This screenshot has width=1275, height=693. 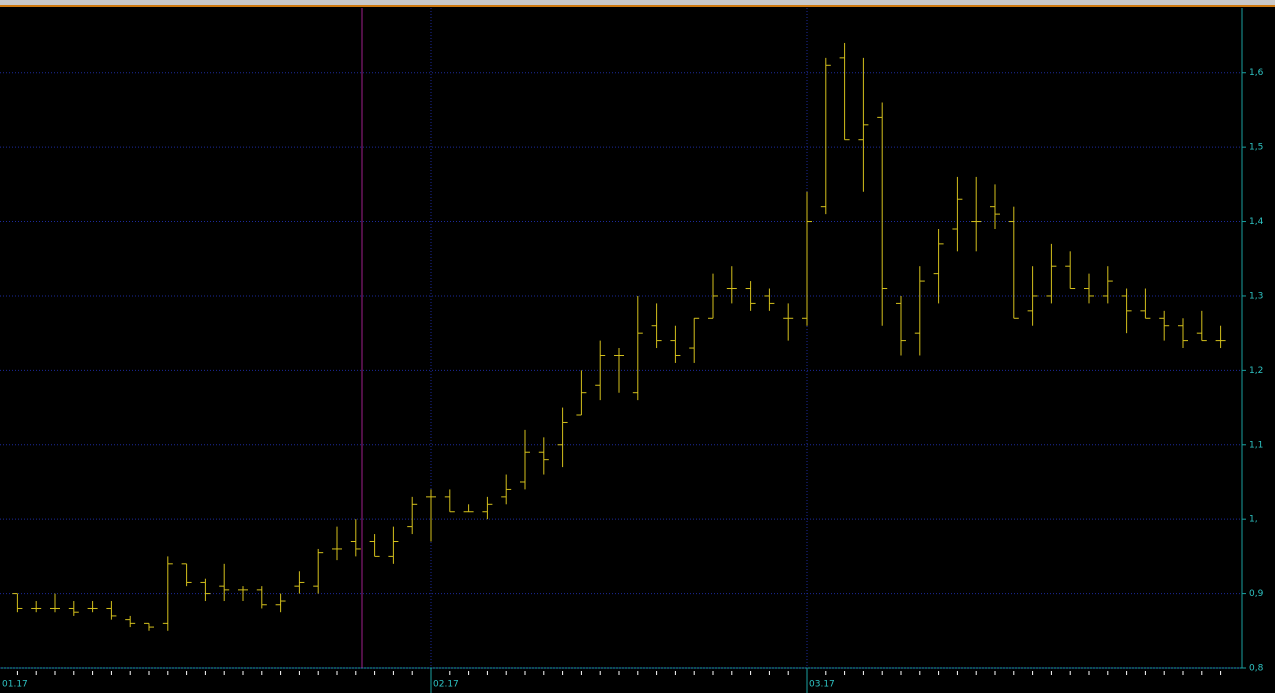 I want to click on y-tick-label: 0,9, so click(x=1256, y=594).